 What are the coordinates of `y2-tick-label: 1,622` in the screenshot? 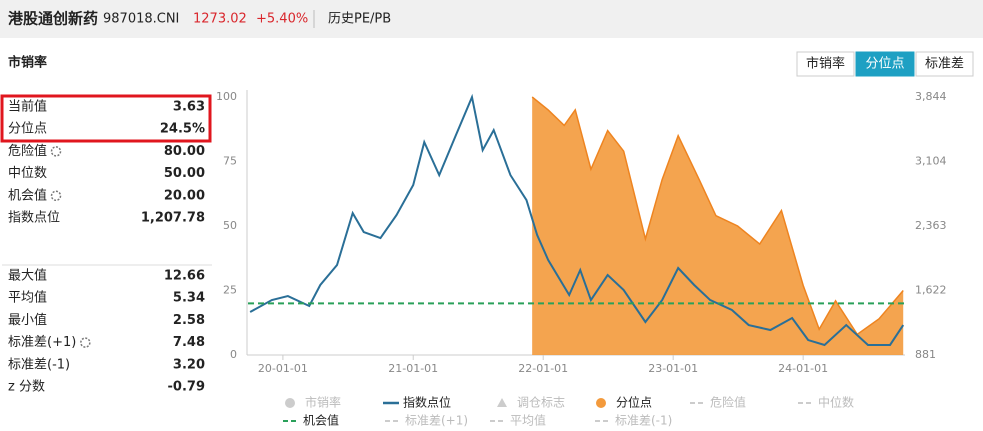 It's located at (931, 289).